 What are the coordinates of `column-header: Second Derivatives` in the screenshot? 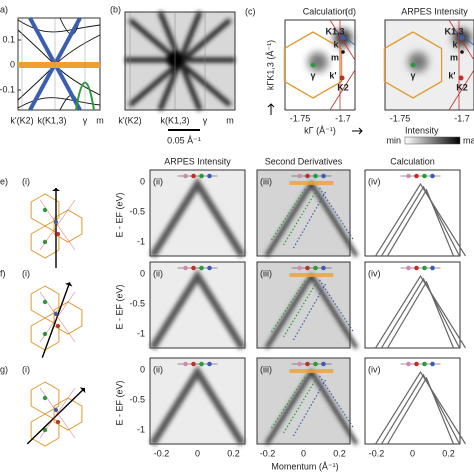 It's located at (304, 161).